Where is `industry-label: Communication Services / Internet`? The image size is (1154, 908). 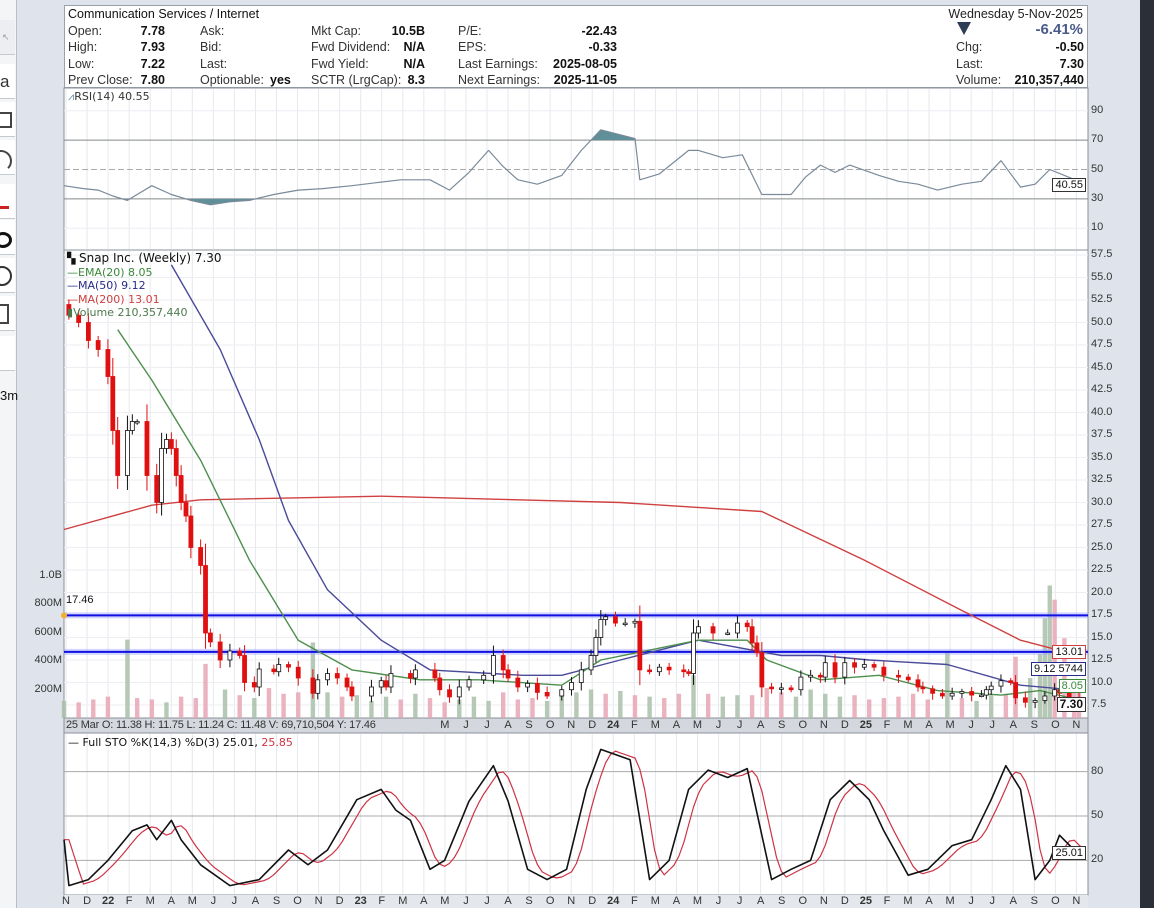
industry-label: Communication Services / Internet is located at coordinates (164, 14).